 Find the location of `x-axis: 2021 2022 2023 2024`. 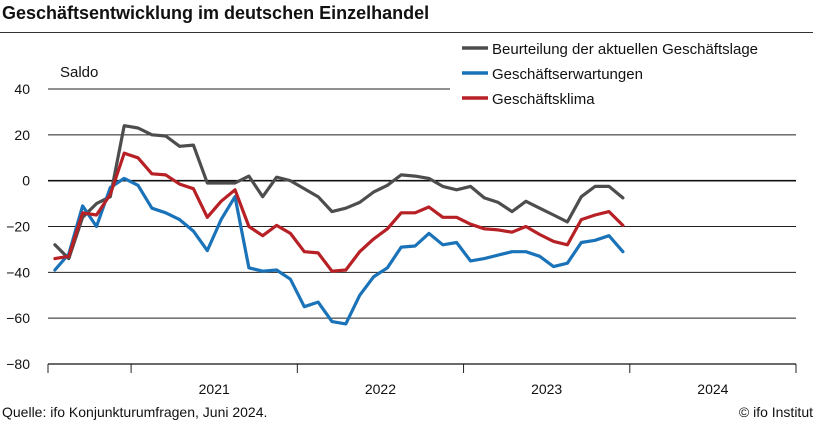

x-axis: 2021 2022 2023 2024 is located at coordinates (422, 380).